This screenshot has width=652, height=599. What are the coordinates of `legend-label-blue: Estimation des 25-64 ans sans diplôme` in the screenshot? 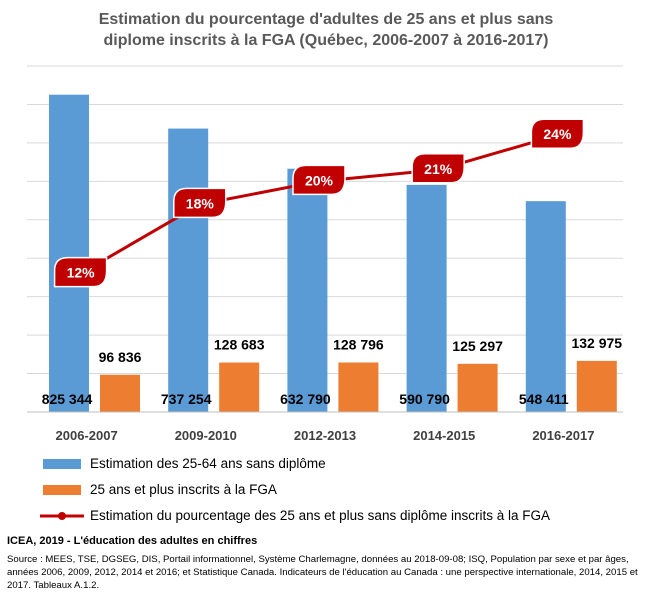 It's located at (208, 463).